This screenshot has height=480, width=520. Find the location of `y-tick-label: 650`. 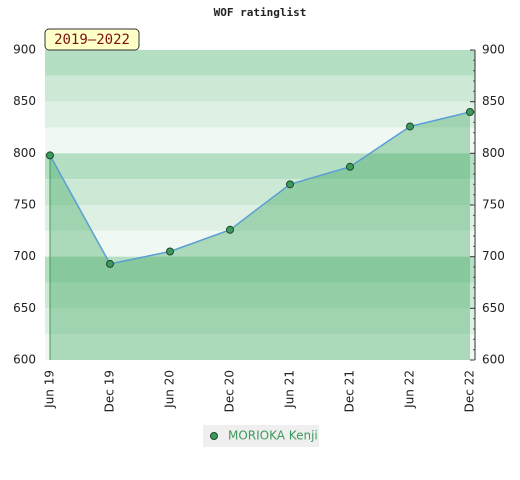

y-tick-label: 650 is located at coordinates (24, 308).